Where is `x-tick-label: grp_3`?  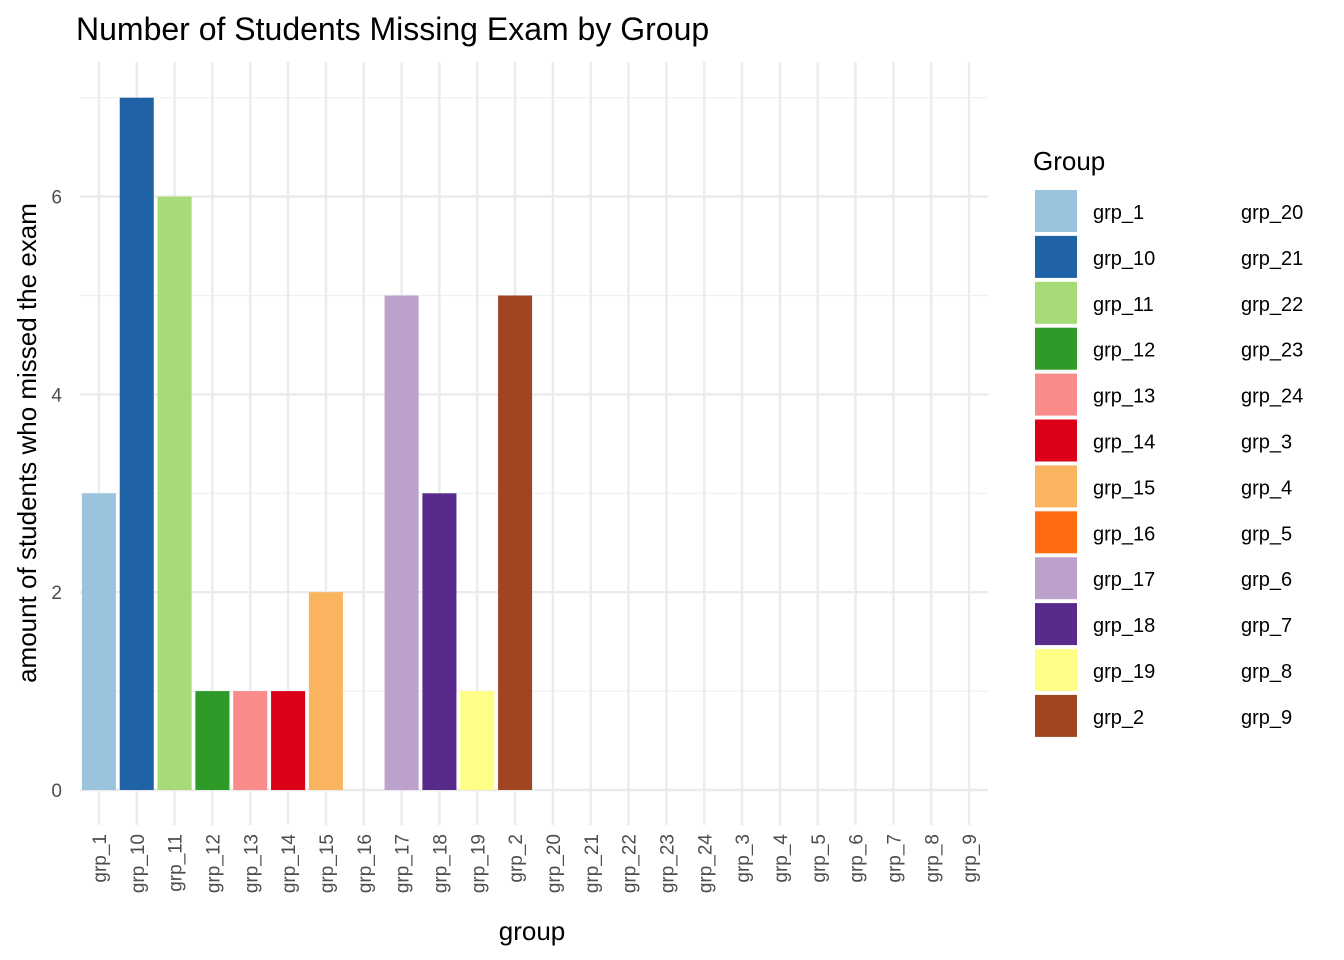 x-tick-label: grp_3 is located at coordinates (743, 858).